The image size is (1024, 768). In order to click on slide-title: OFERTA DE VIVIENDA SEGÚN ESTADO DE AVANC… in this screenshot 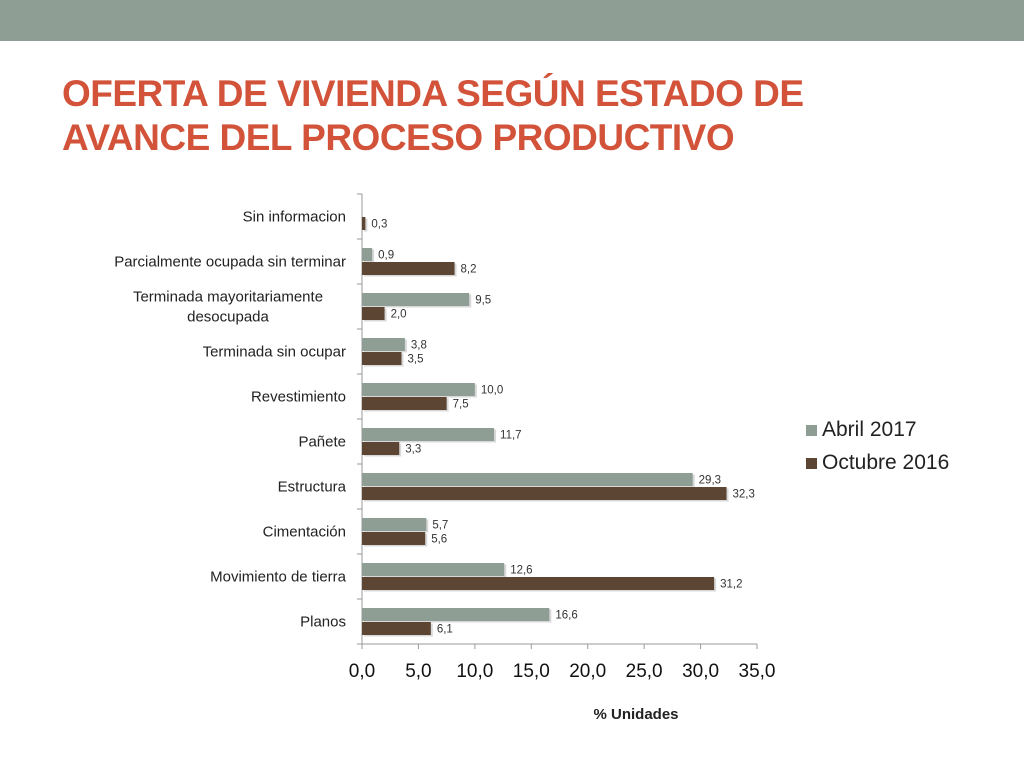, I will do `click(512, 116)`.